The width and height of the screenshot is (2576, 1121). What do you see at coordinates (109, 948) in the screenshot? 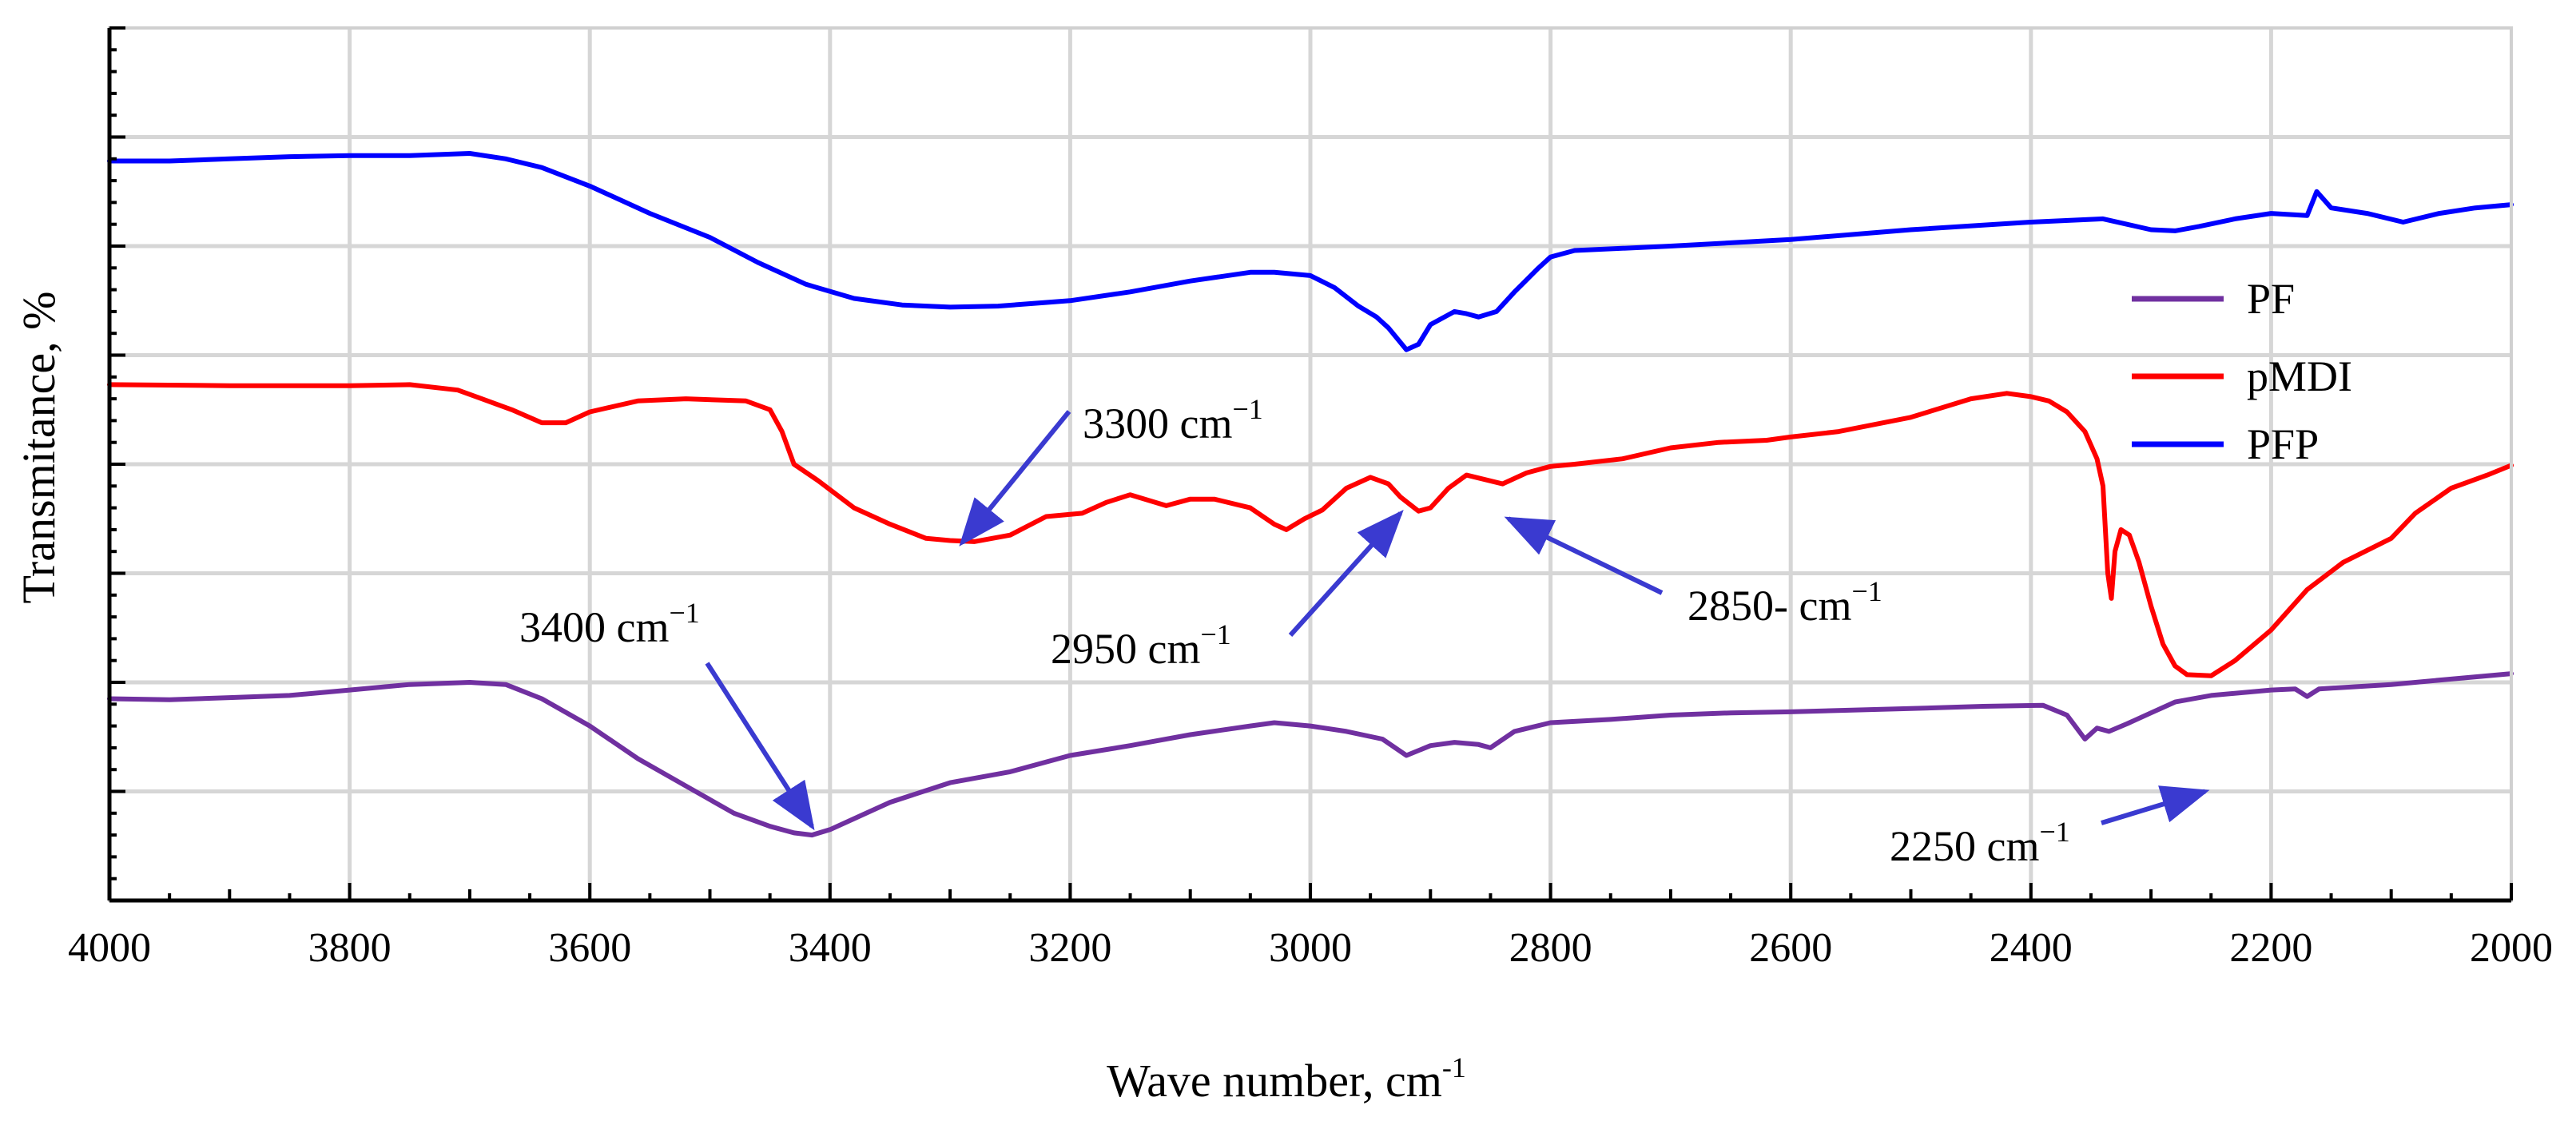
I see `x-tick-label: 4000` at bounding box center [109, 948].